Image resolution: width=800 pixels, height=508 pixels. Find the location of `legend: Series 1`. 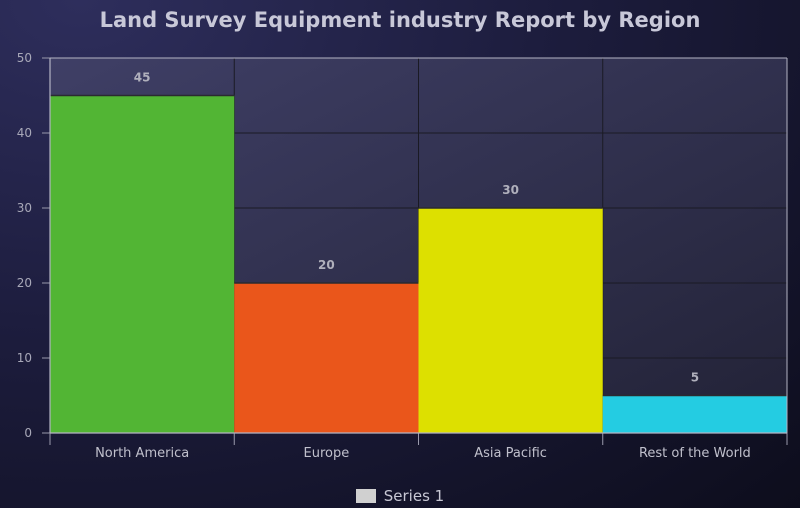

legend: Series 1 is located at coordinates (400, 496).